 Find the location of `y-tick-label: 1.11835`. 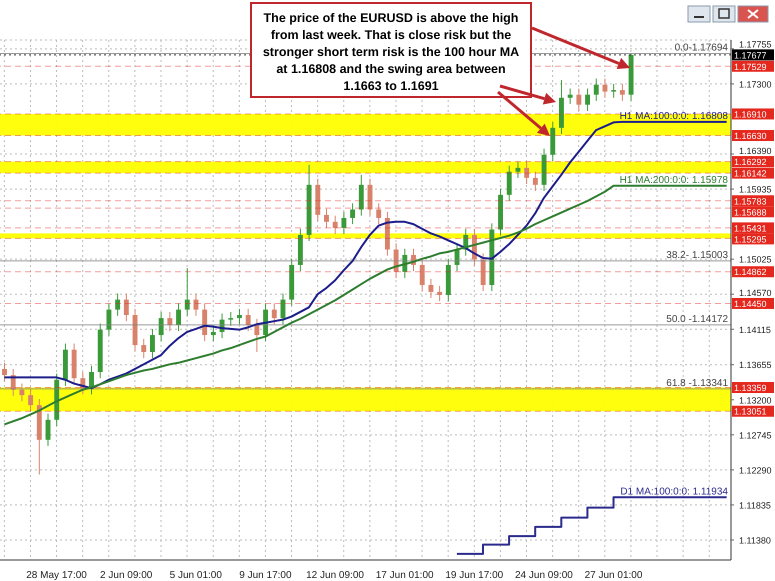

y-tick-label: 1.11835 is located at coordinates (755, 505).